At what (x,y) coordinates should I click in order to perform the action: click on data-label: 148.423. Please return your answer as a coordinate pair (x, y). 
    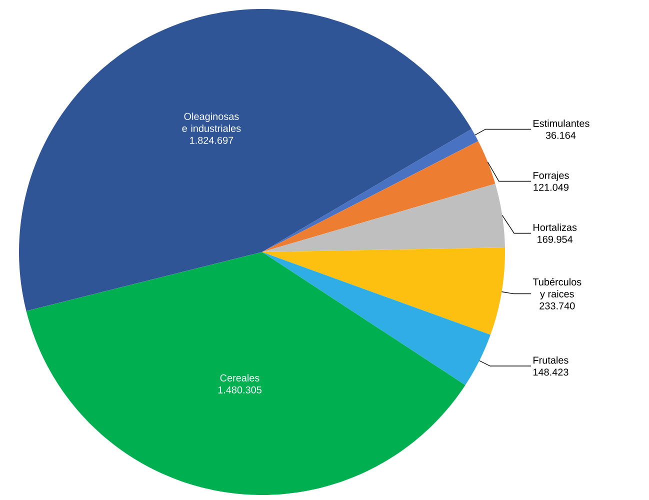
    Looking at the image, I should click on (550, 372).